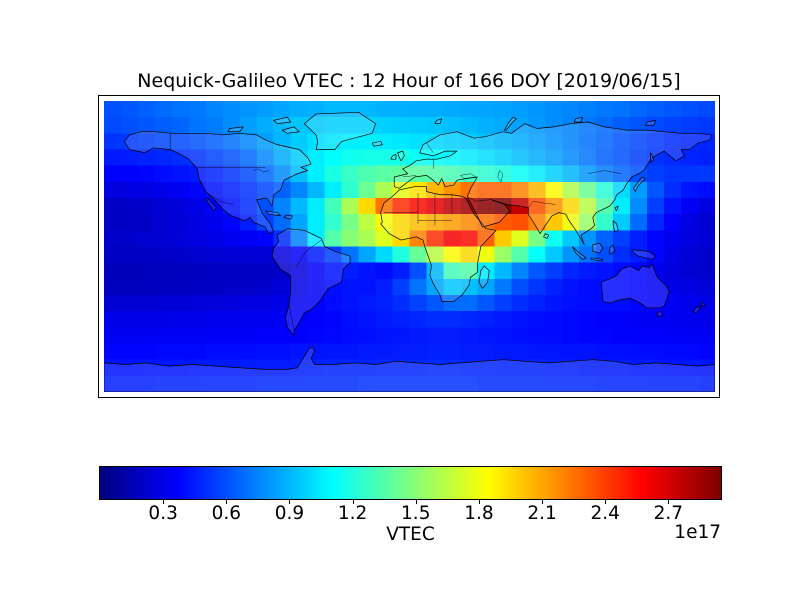  I want to click on border-saudi-north, so click(479, 198).